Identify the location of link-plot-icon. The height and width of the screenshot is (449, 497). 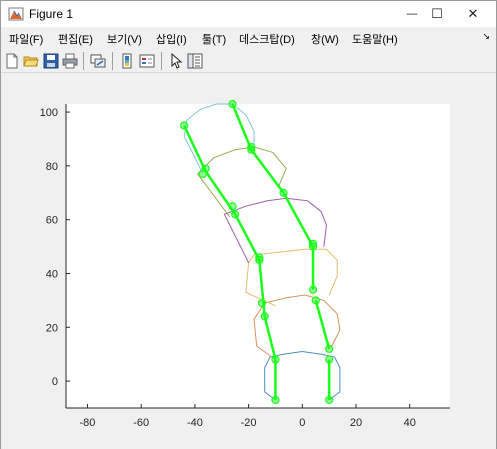
(98, 61).